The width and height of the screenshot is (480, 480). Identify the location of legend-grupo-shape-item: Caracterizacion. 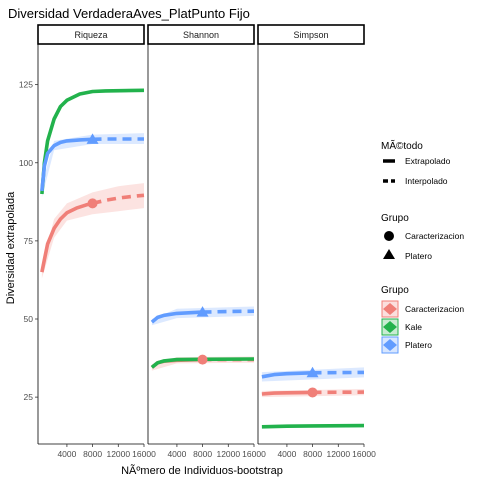
(434, 236).